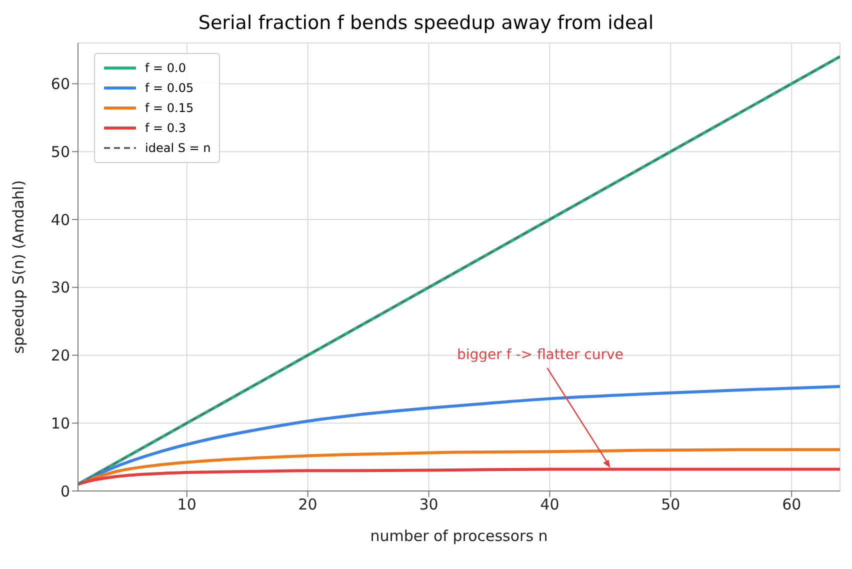  What do you see at coordinates (308, 505) in the screenshot?
I see `x-tick-label: 20` at bounding box center [308, 505].